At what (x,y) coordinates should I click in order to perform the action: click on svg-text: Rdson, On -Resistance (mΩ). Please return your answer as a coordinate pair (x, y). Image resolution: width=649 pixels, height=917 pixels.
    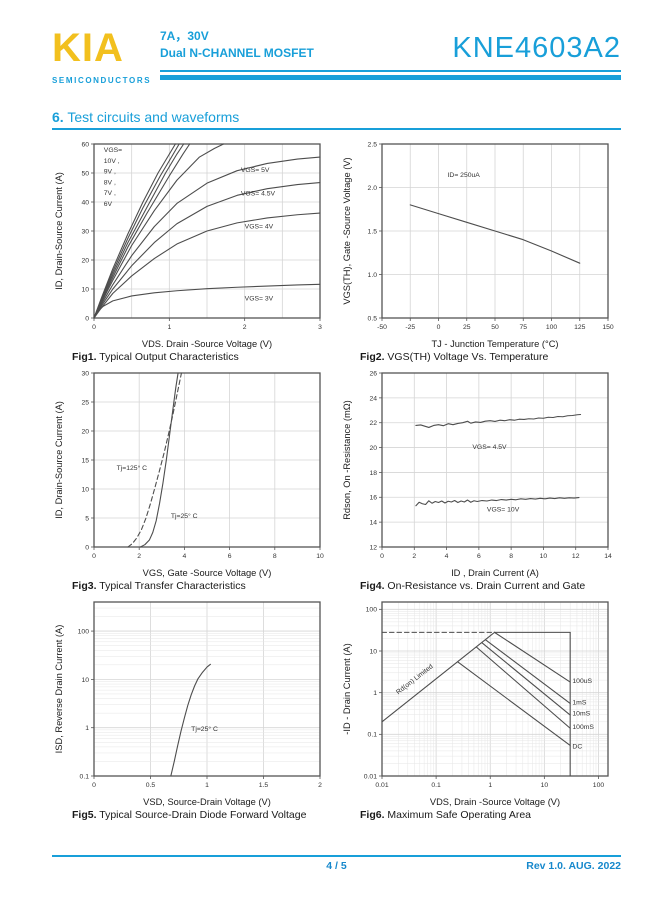
    Looking at the image, I should click on (347, 460).